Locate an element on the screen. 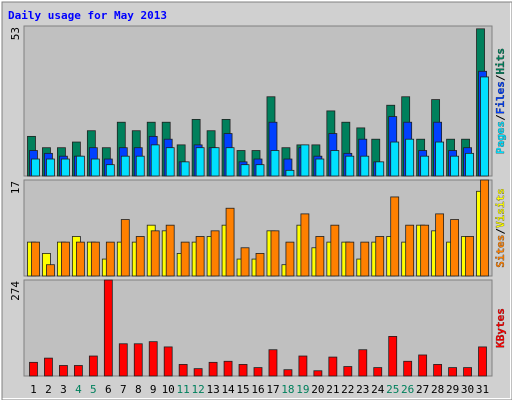 This screenshot has height=404, width=512. legend: Sites/Visits is located at coordinates (500, 228).